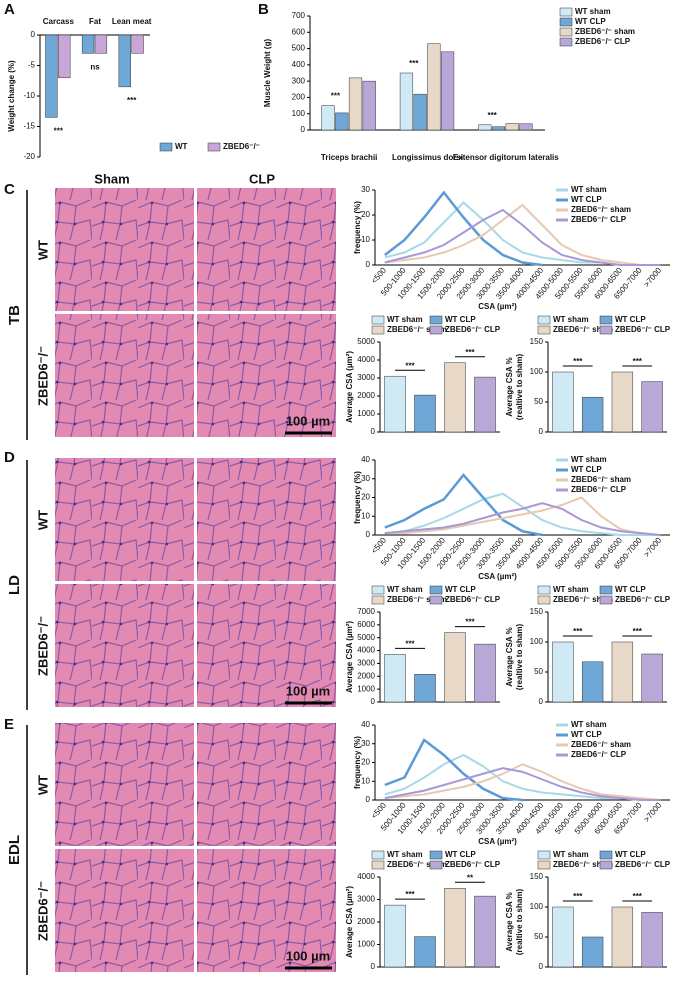 This screenshot has width=677, height=981. What do you see at coordinates (470, 877) in the screenshot?
I see `annotation: **` at bounding box center [470, 877].